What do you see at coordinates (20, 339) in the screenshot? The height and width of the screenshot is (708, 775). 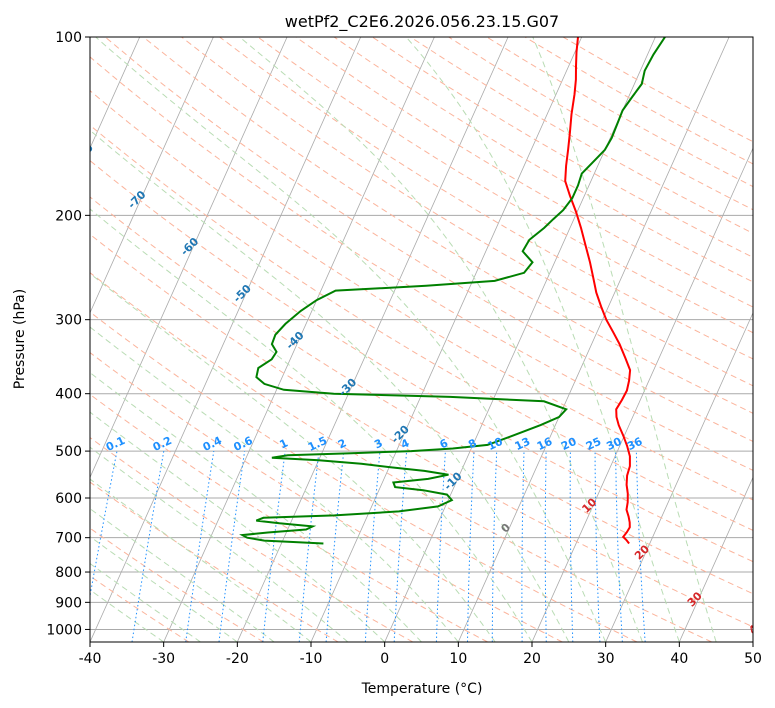 I see `y-axis-label: Pressure (hPa)` at bounding box center [20, 339].